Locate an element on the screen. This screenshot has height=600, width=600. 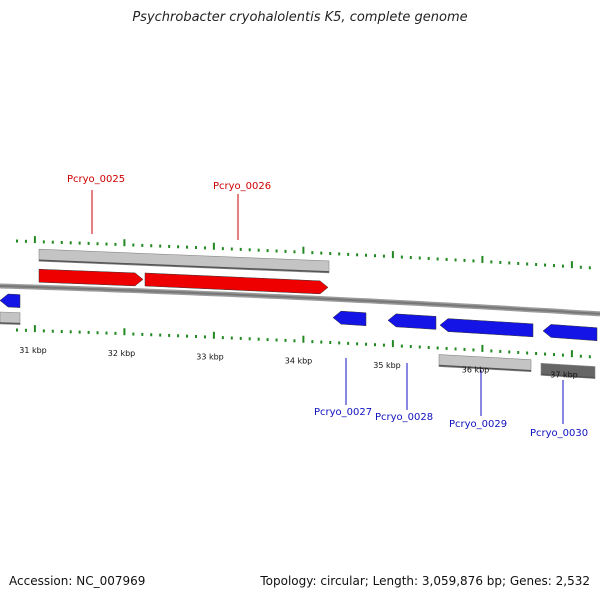
feature-band-left-edge is located at coordinates (10, 323).